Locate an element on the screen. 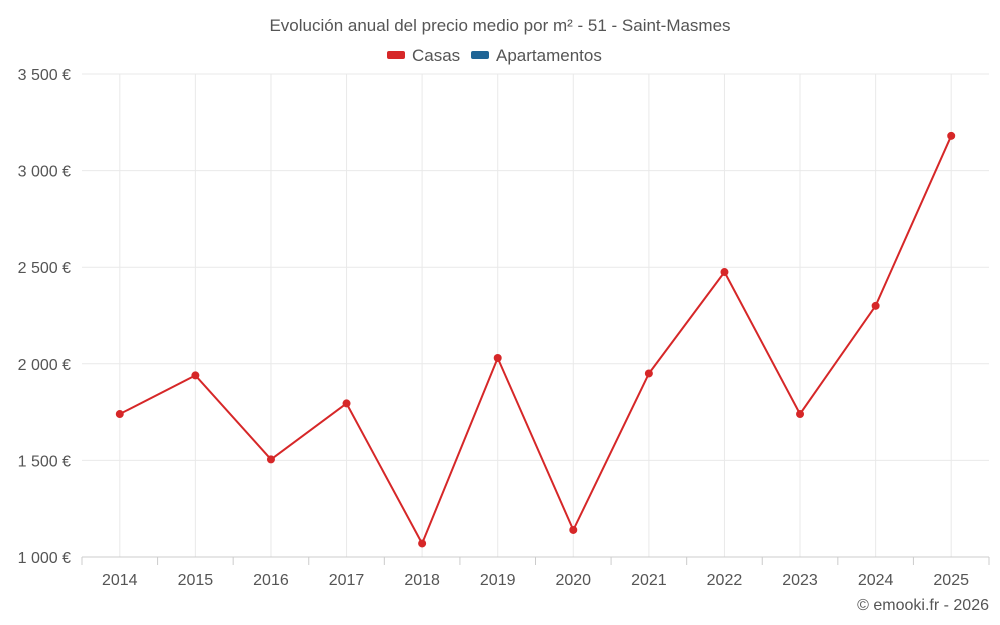  x-tick-label: 2014 is located at coordinates (120, 580).